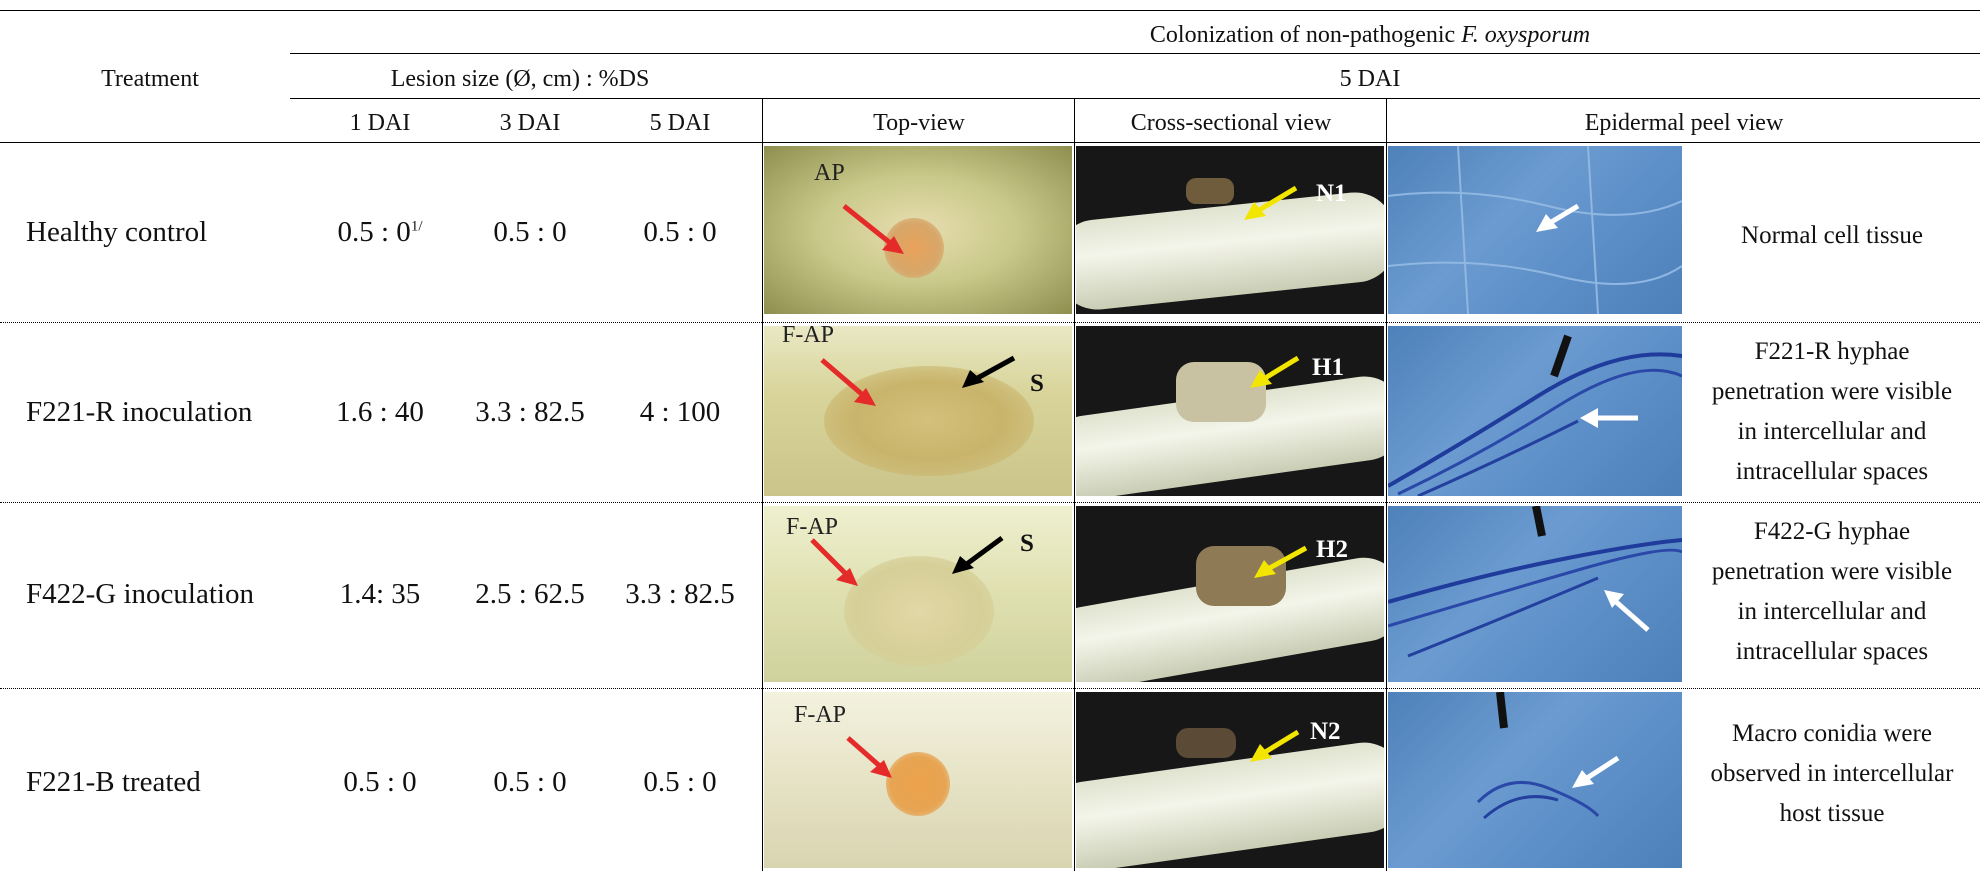  I want to click on subgroup-rule, so click(1135, 98).